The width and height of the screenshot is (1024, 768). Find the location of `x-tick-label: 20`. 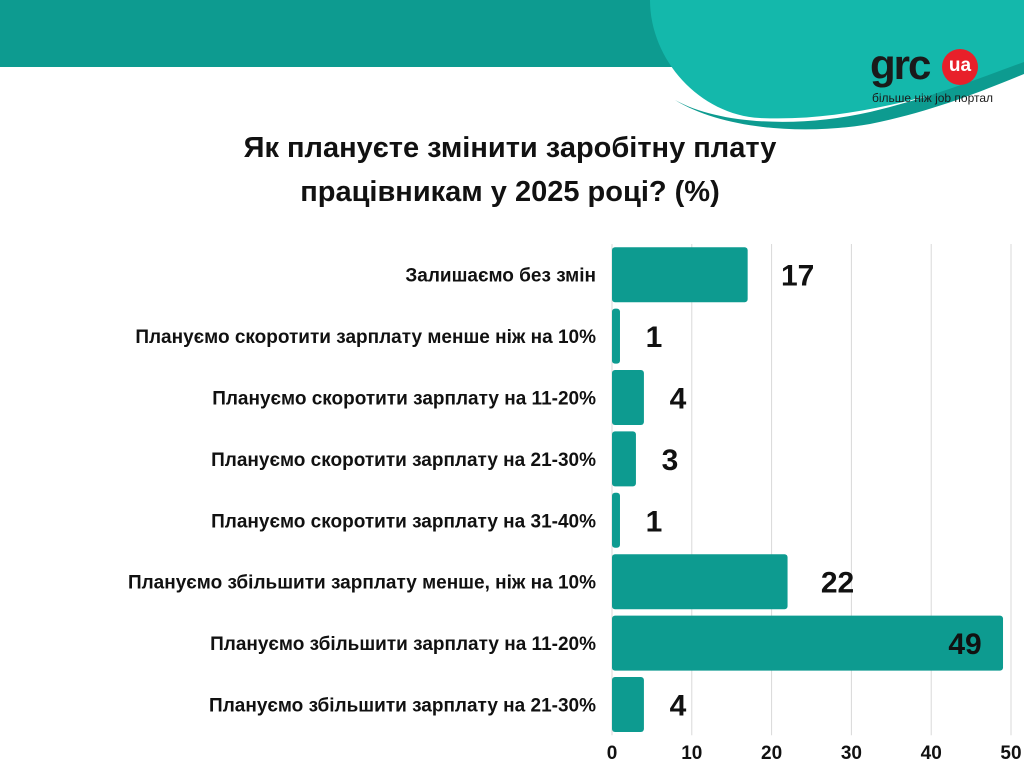

x-tick-label: 20 is located at coordinates (771, 753).